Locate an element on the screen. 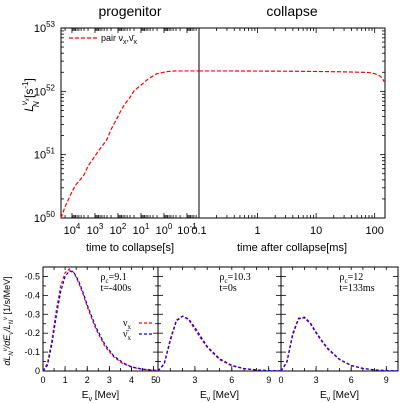 This screenshot has height=403, width=400. x-tick-label: 5 is located at coordinates (153, 380).